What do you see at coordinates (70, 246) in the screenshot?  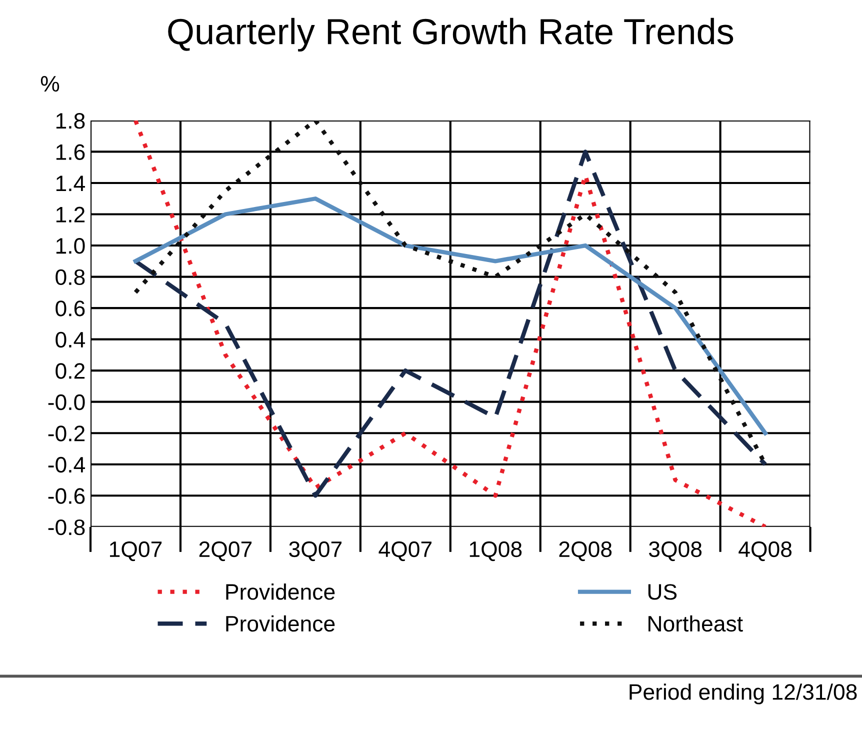 I see `y-tick-label: 1.0` at bounding box center [70, 246].